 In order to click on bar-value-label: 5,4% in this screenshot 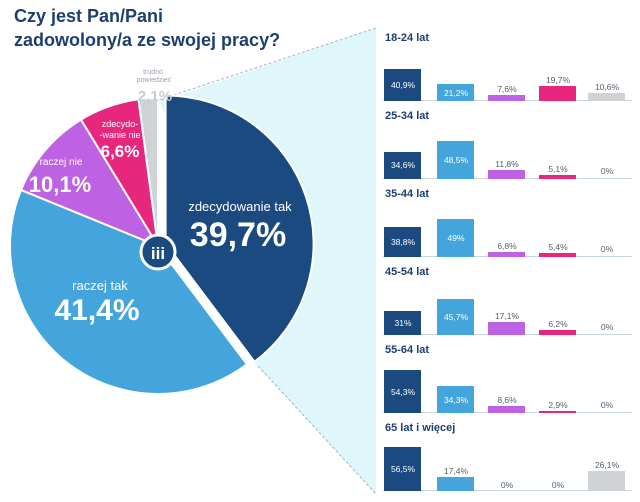, I will do `click(558, 246)`.